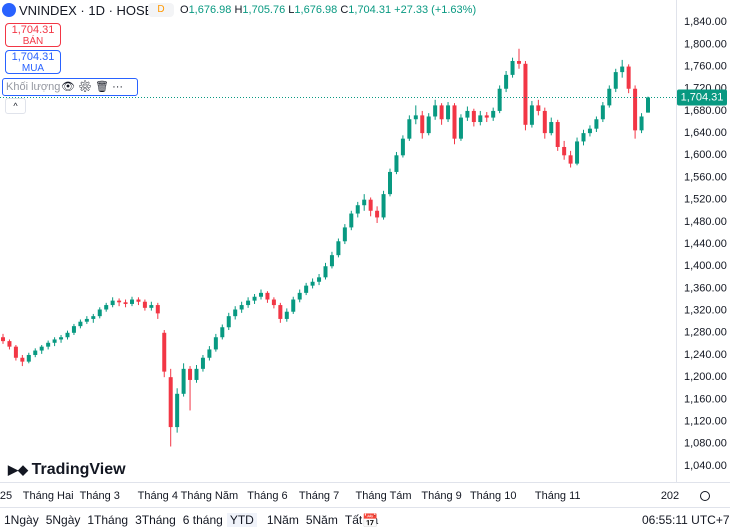  Describe the element at coordinates (48, 496) in the screenshot. I see `x-tick-label: Tháng Hai` at that location.